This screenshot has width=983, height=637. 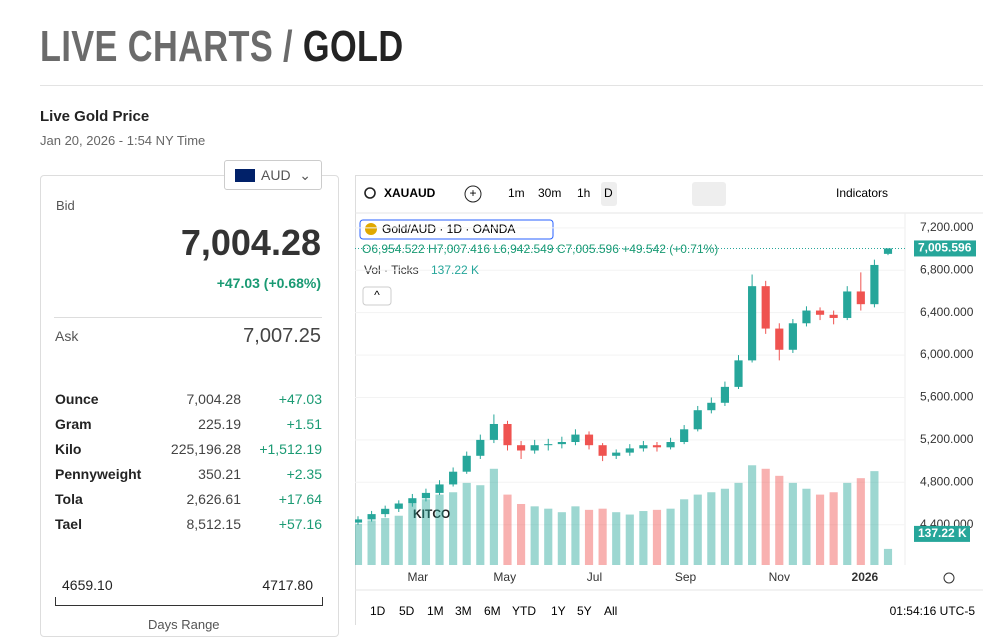 I want to click on subtitle: Live Gold Price, so click(x=94, y=116).